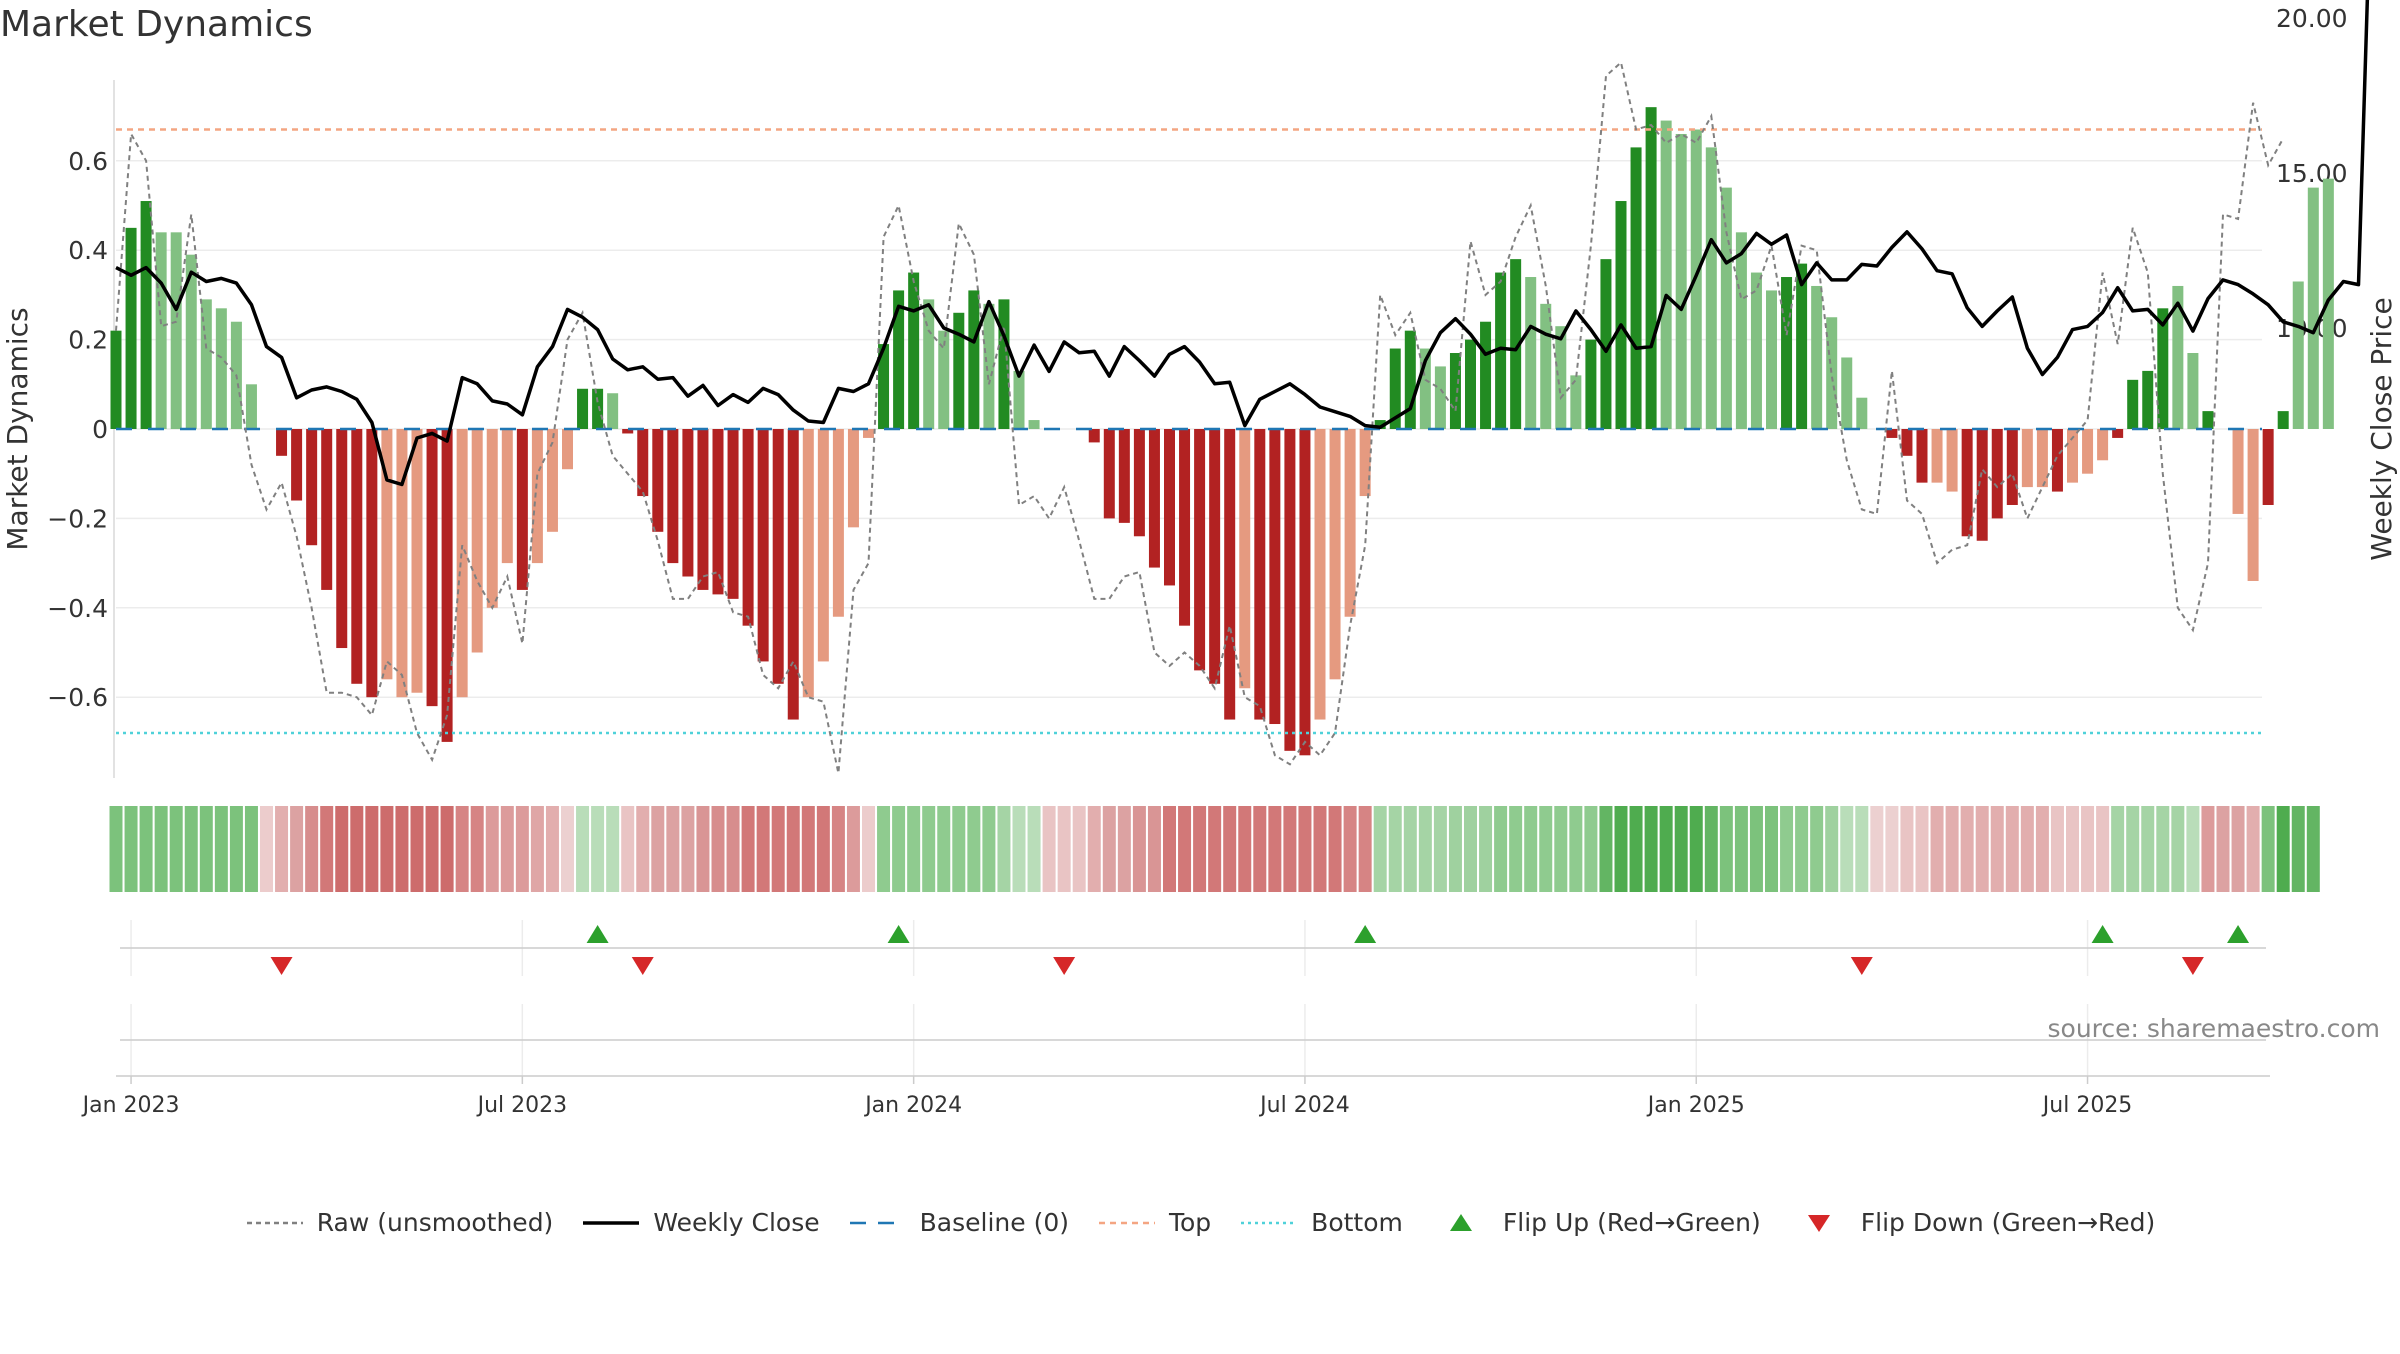 The image size is (2400, 1354). Describe the element at coordinates (1631, 1222) in the screenshot. I see `legend-label: Flip Up (Red→Green)` at that location.